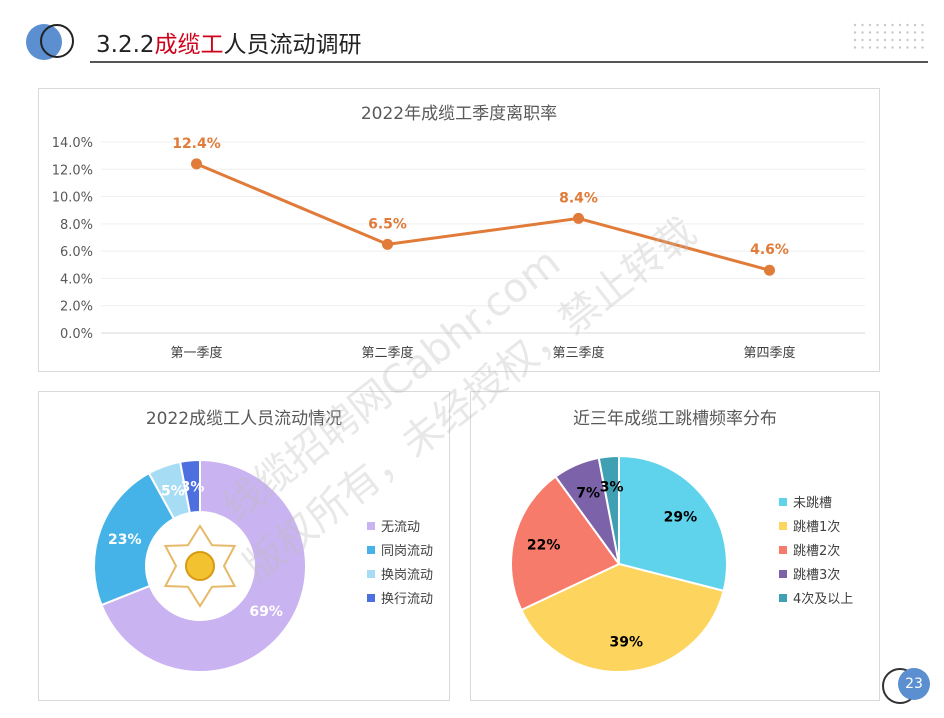  I want to click on y-tick-label: 2.0%, so click(76, 307).